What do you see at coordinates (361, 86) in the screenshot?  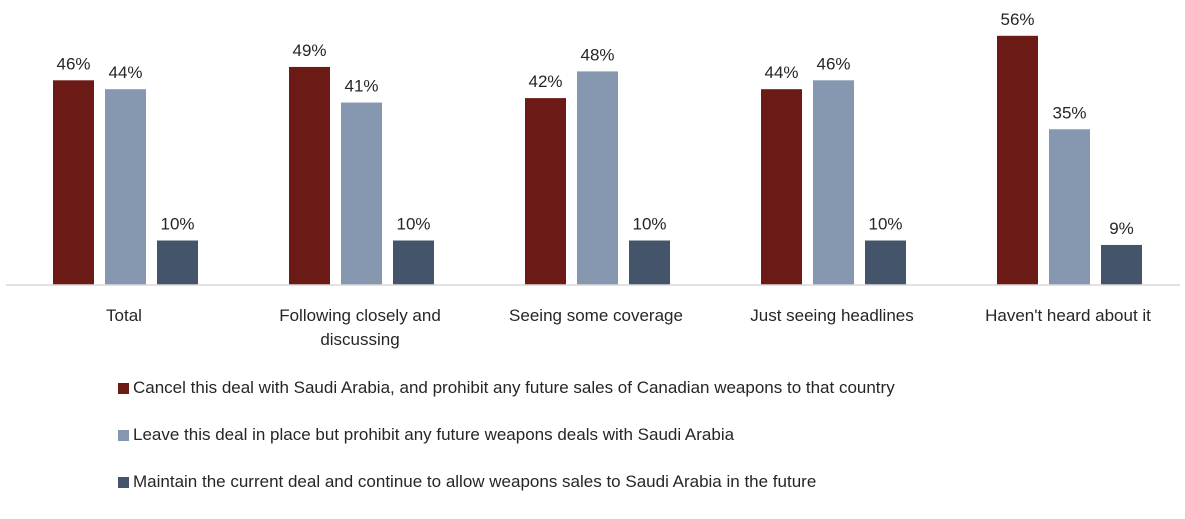 I see `data-label-leave-1: 41%` at bounding box center [361, 86].